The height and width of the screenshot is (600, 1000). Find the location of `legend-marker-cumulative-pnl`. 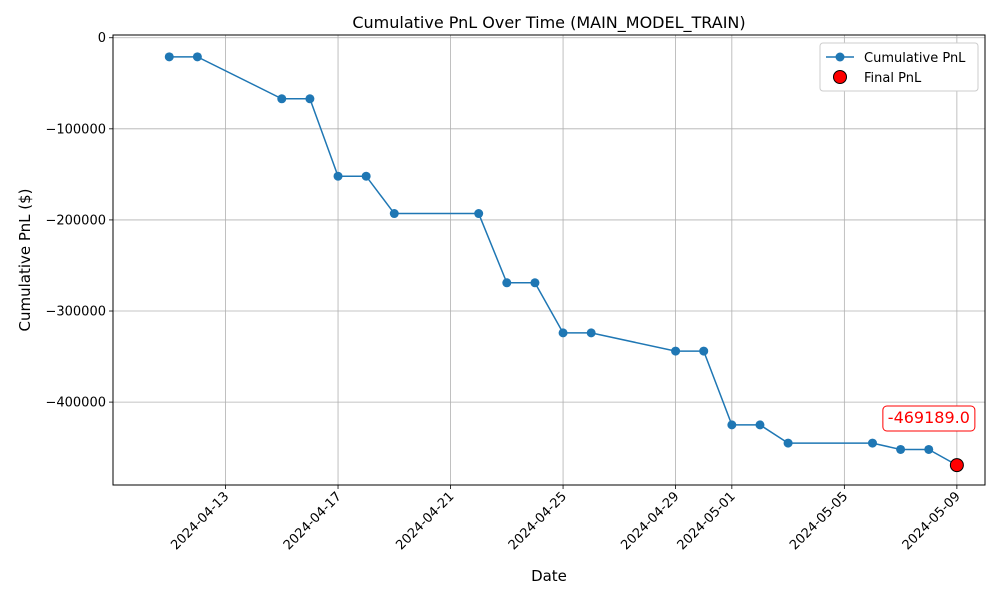

legend-marker-cumulative-pnl is located at coordinates (840, 57).